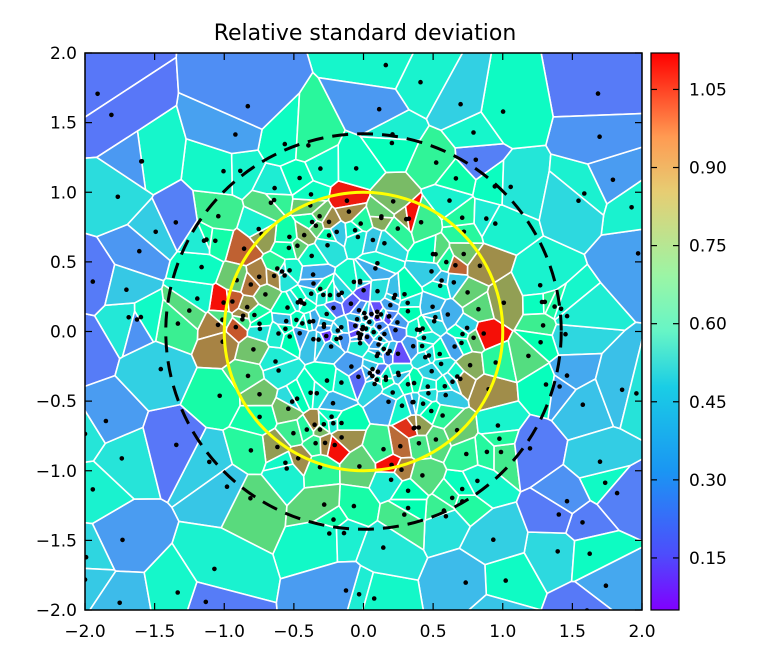 This screenshot has width=759, height=663. What do you see at coordinates (154, 632) in the screenshot?
I see `x-tick-label: −1.5` at bounding box center [154, 632].